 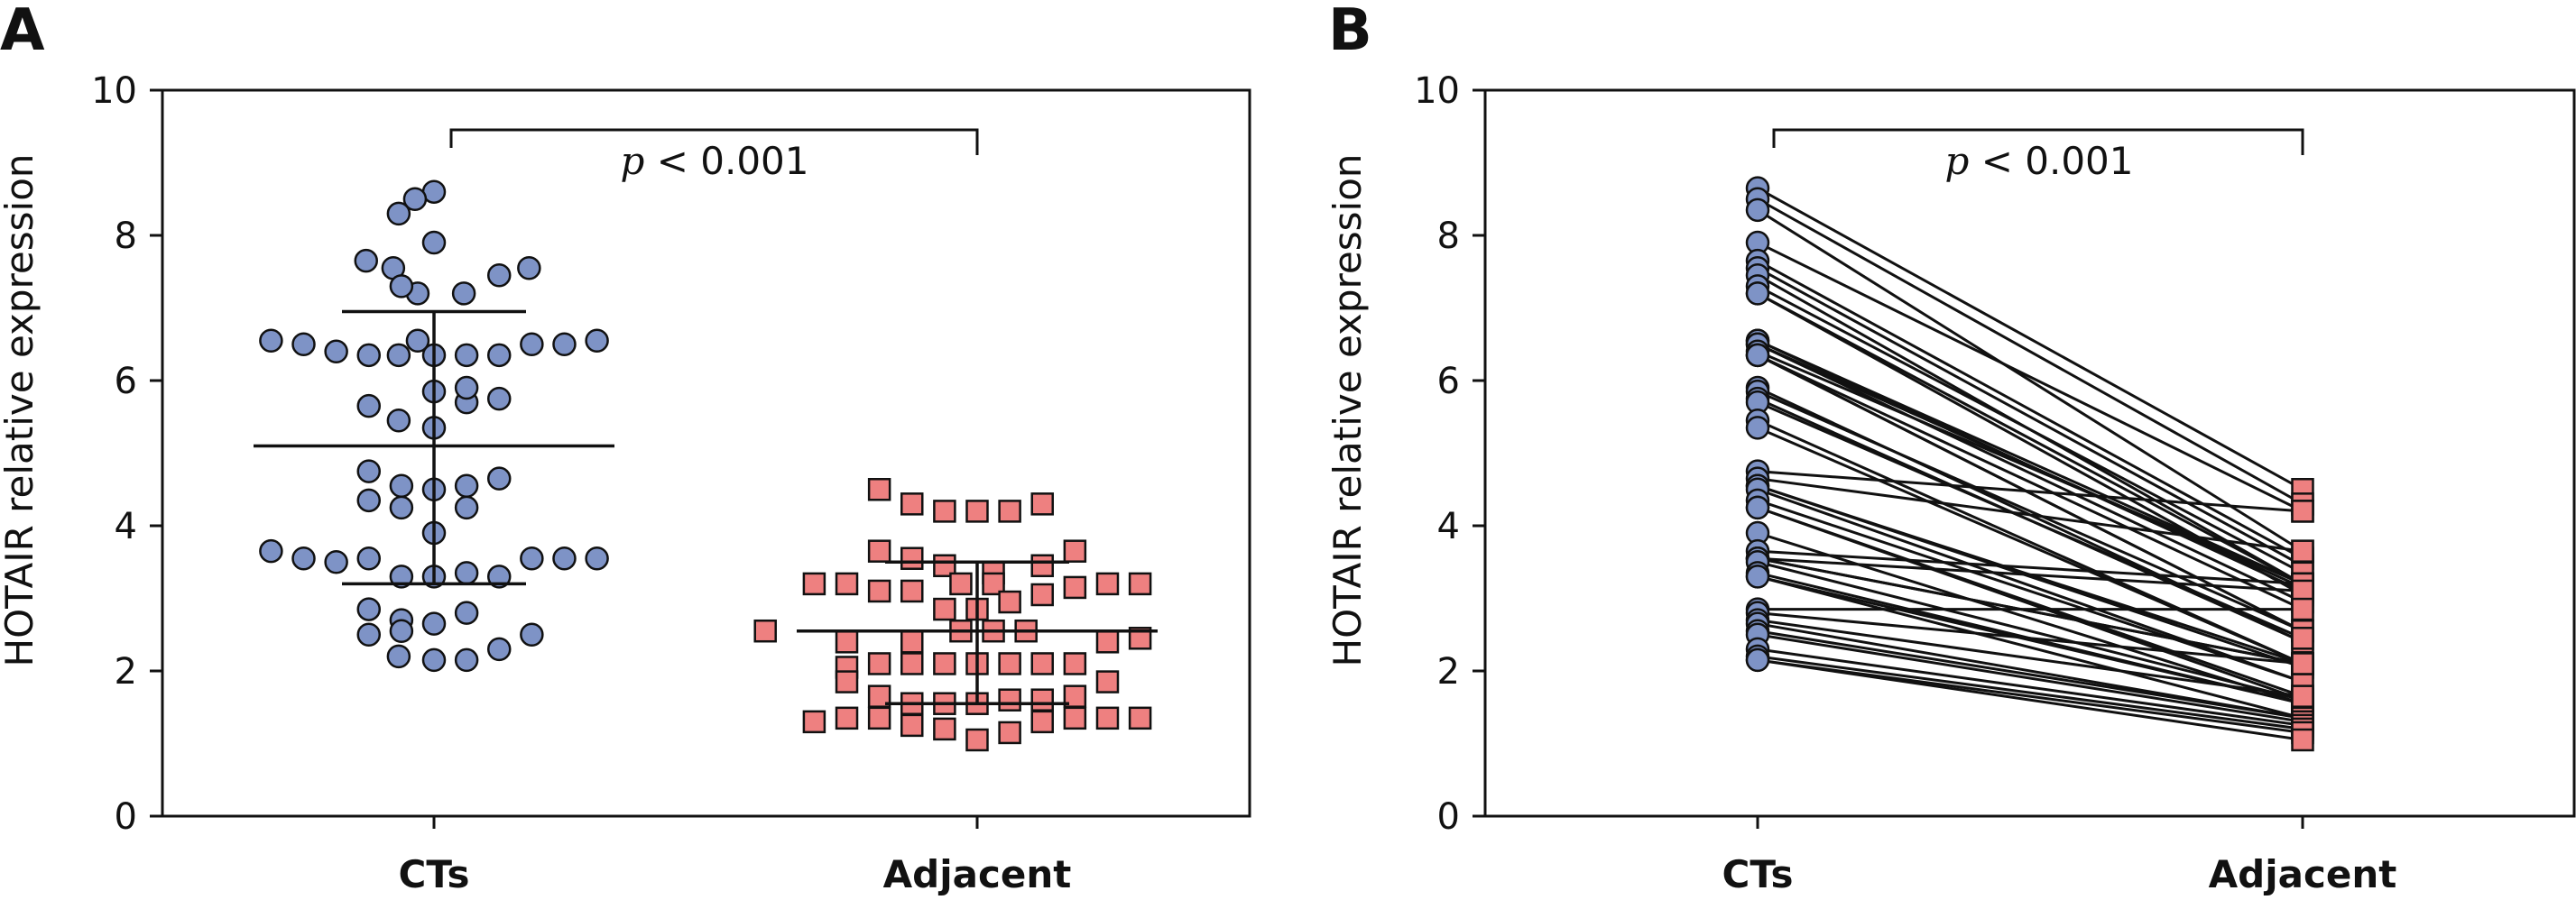 What do you see at coordinates (126, 817) in the screenshot?
I see `y-tick-label: 0` at bounding box center [126, 817].